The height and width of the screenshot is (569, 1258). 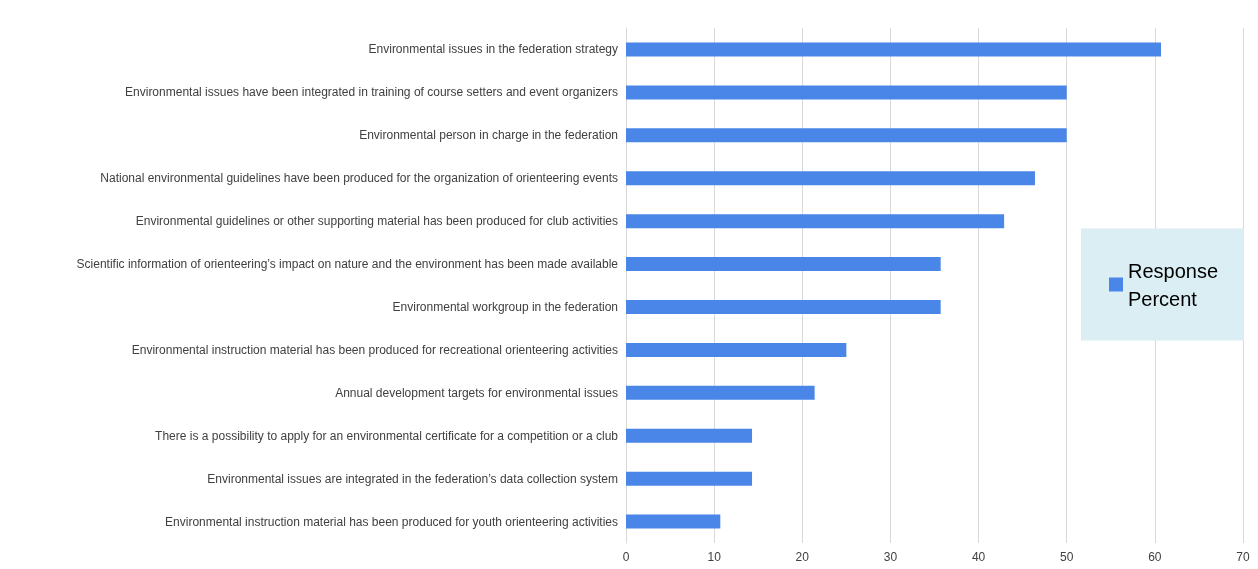 I want to click on y-tick-label: Scientific information of orienteering’s impact on nature and the environment has been made available, so click(x=347, y=264).